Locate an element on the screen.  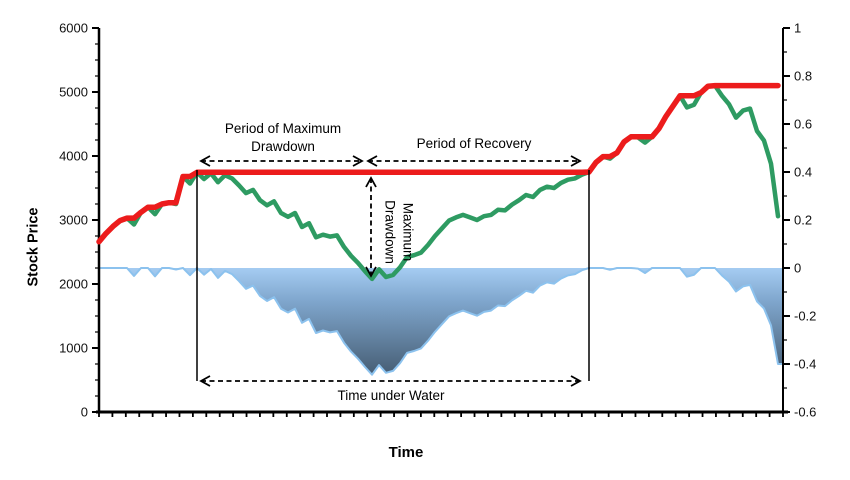
svg-text: 1000 is located at coordinates (73, 348).